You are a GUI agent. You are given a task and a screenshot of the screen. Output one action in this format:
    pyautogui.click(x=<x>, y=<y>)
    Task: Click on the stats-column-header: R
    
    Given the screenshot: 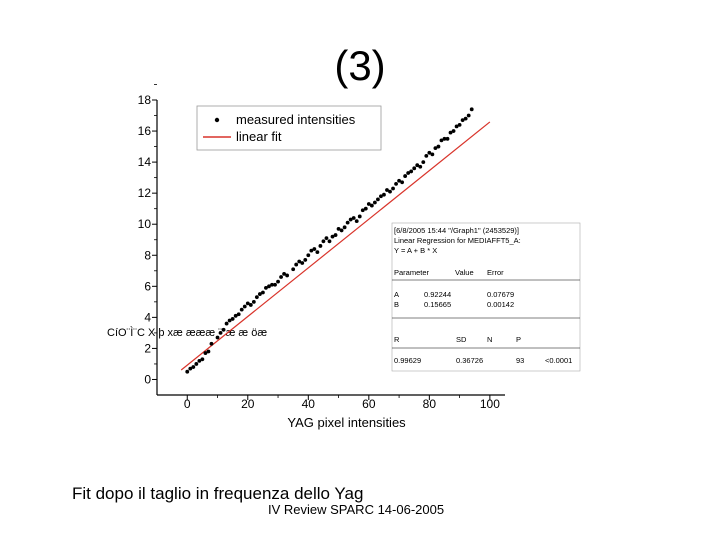 What is the action you would take?
    pyautogui.click(x=397, y=339)
    